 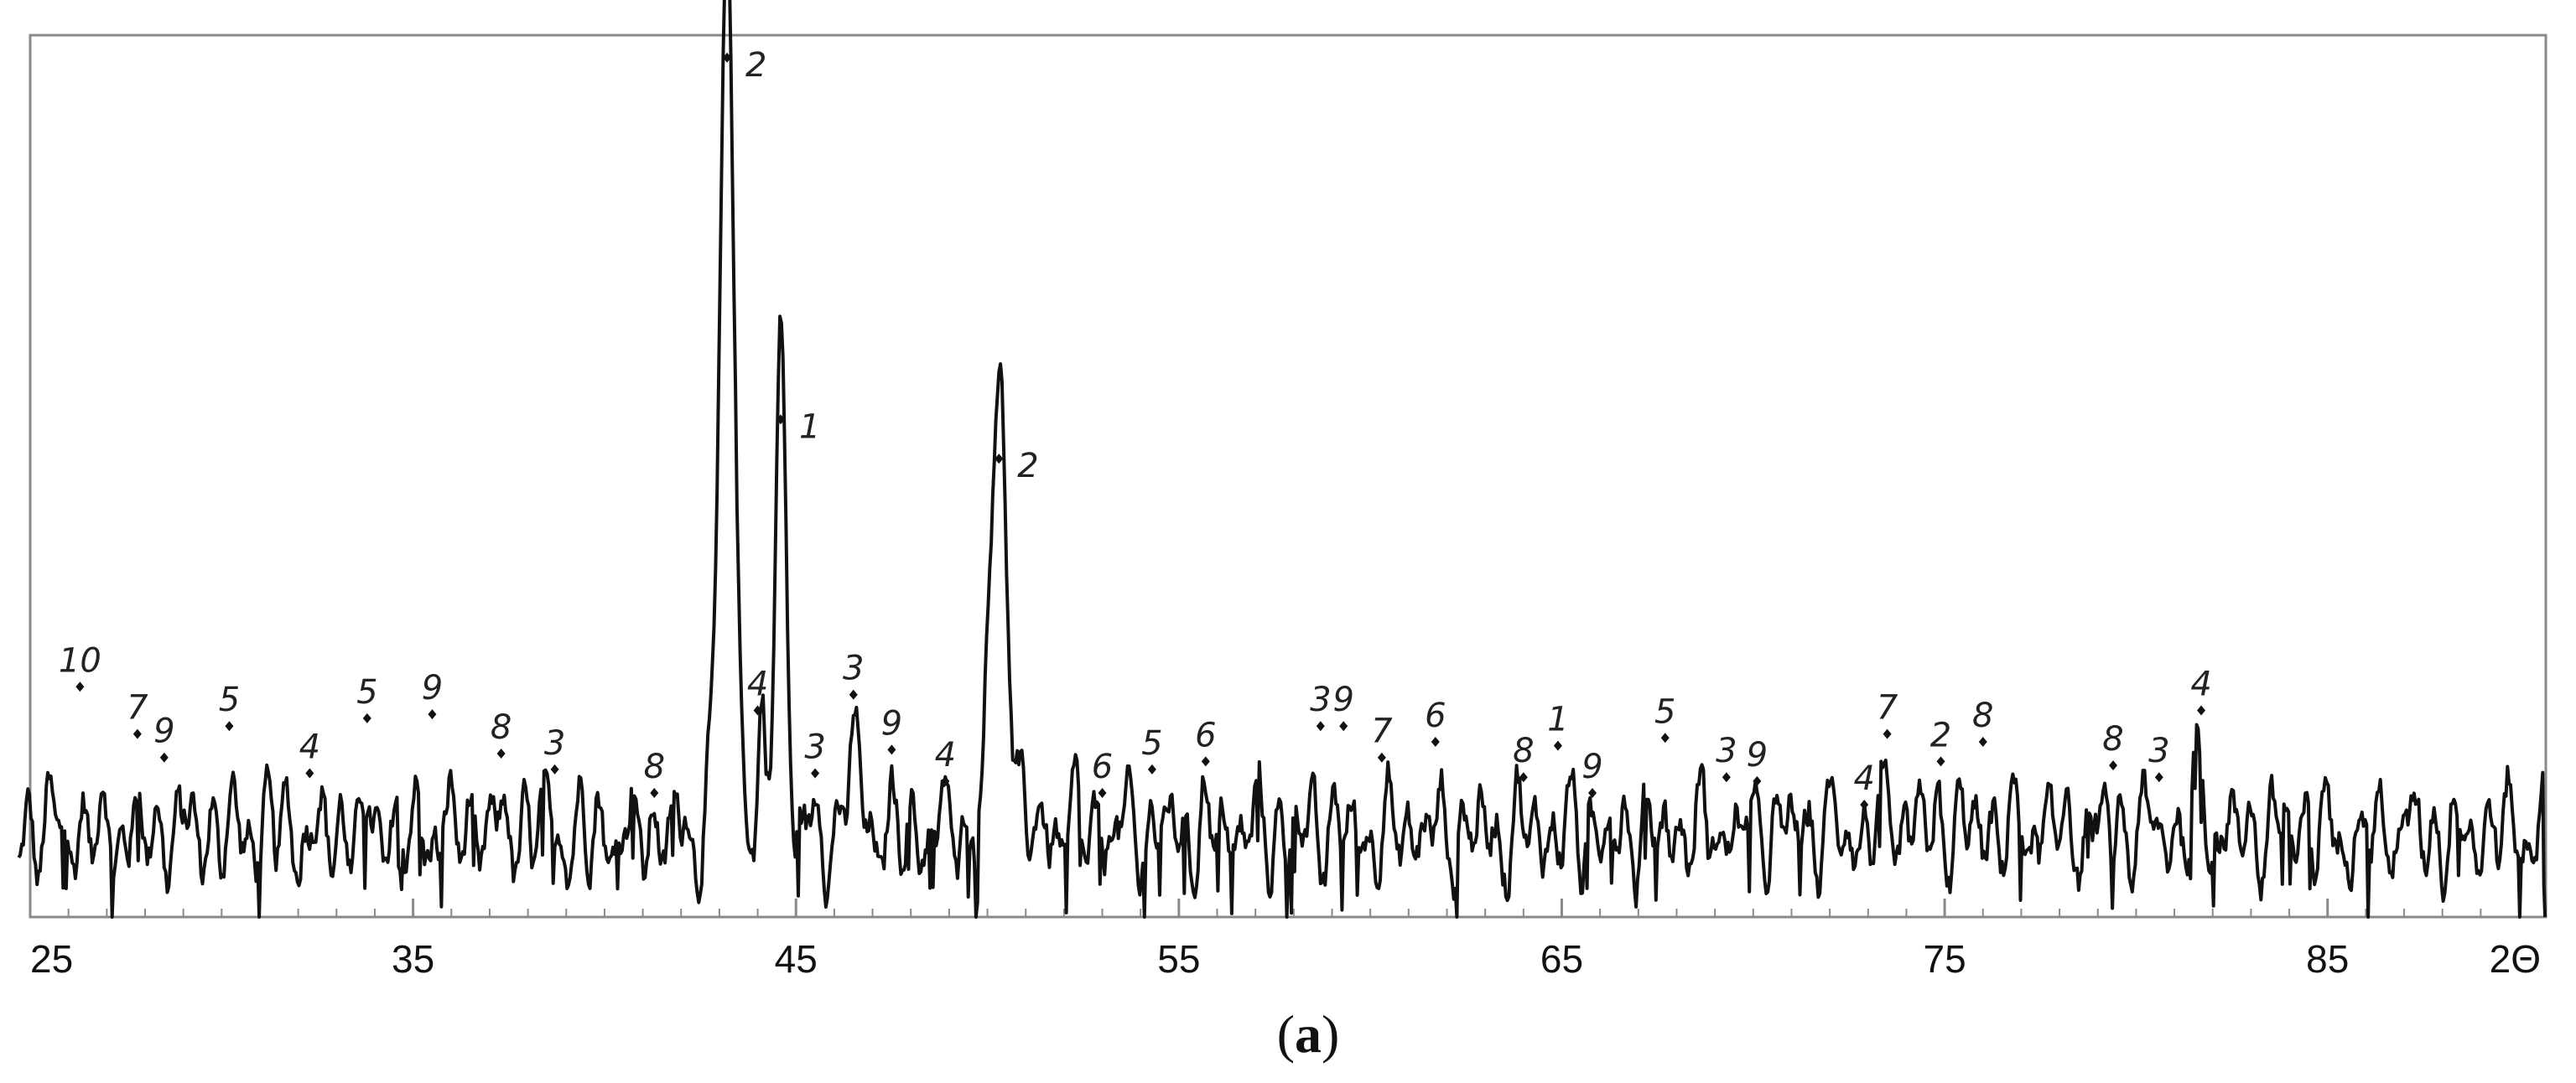 I want to click on caption-letter: a, so click(x=1308, y=1034).